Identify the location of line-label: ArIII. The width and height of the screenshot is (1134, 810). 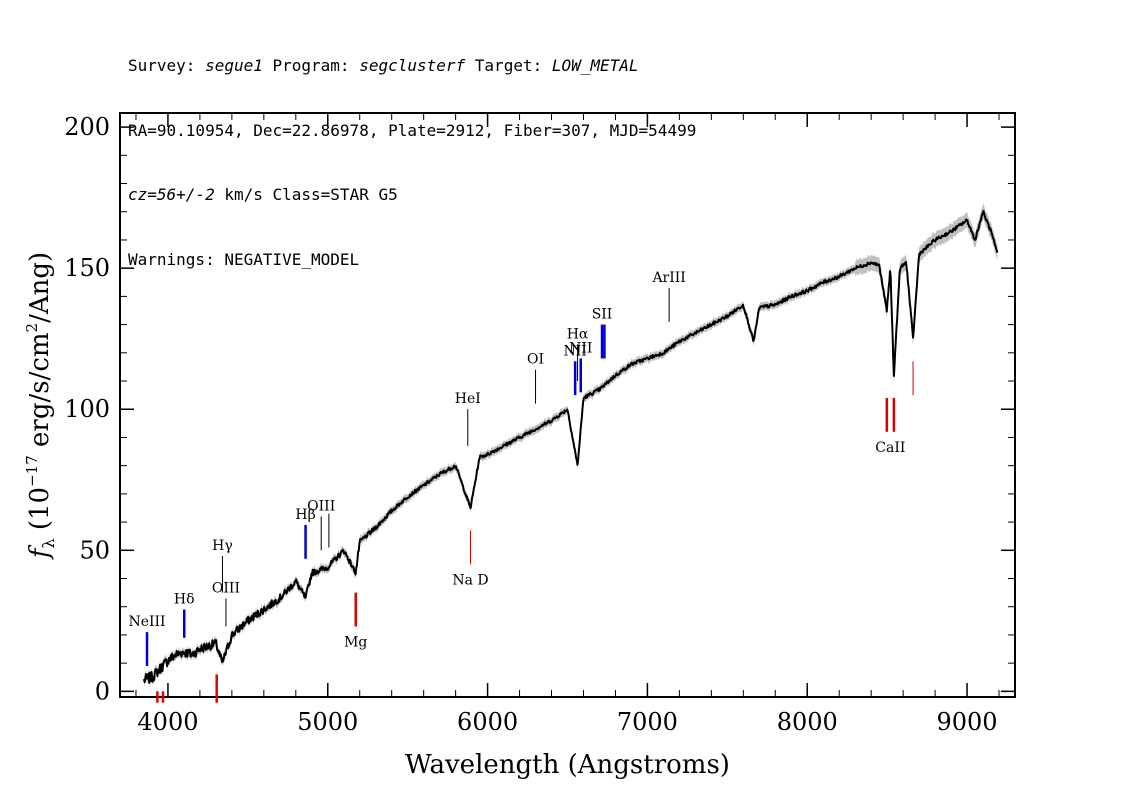
(668, 278).